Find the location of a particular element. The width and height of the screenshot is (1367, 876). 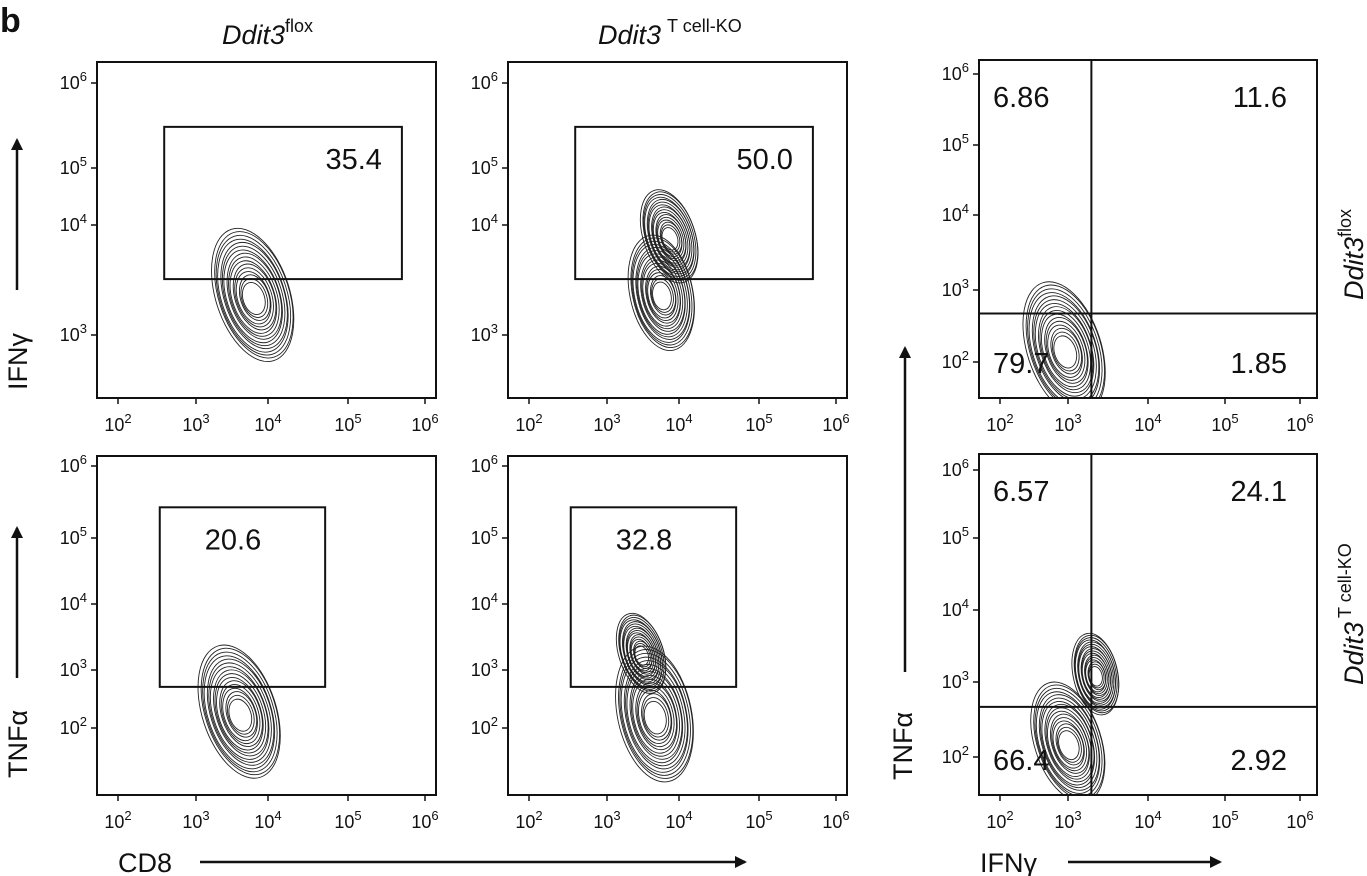

row-title-flox-gene: Ddit3 is located at coordinates (1353, 268).